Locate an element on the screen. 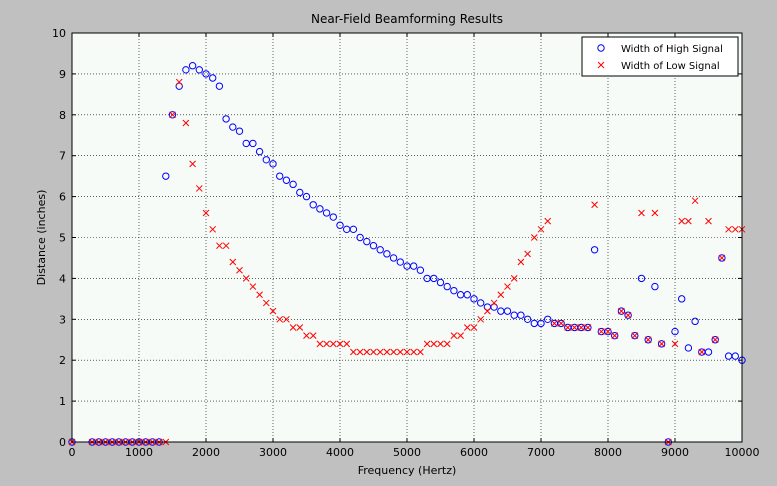  legend-circle-marker is located at coordinates (601, 48).